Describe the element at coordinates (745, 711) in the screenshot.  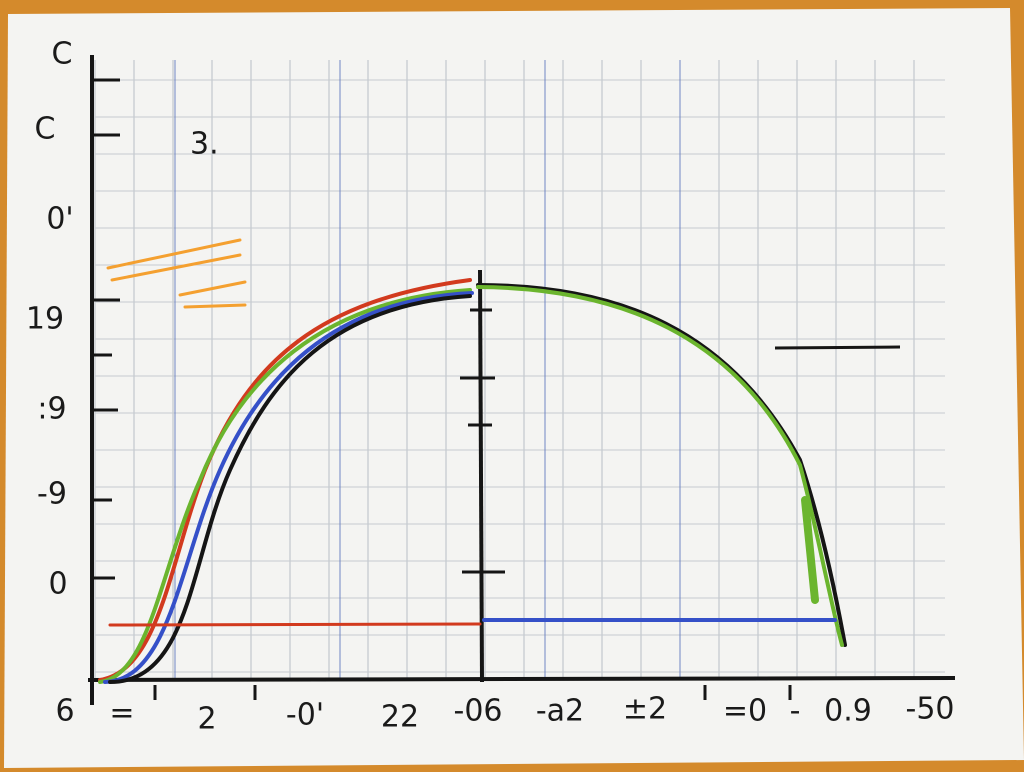
I see `x-label: =0` at that location.